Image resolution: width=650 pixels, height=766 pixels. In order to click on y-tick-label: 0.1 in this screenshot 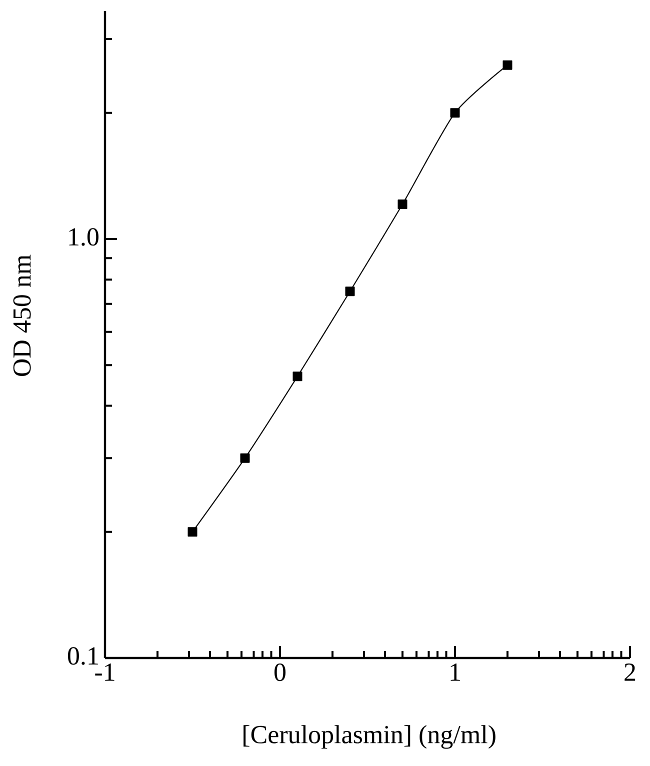, I will do `click(83, 656)`.